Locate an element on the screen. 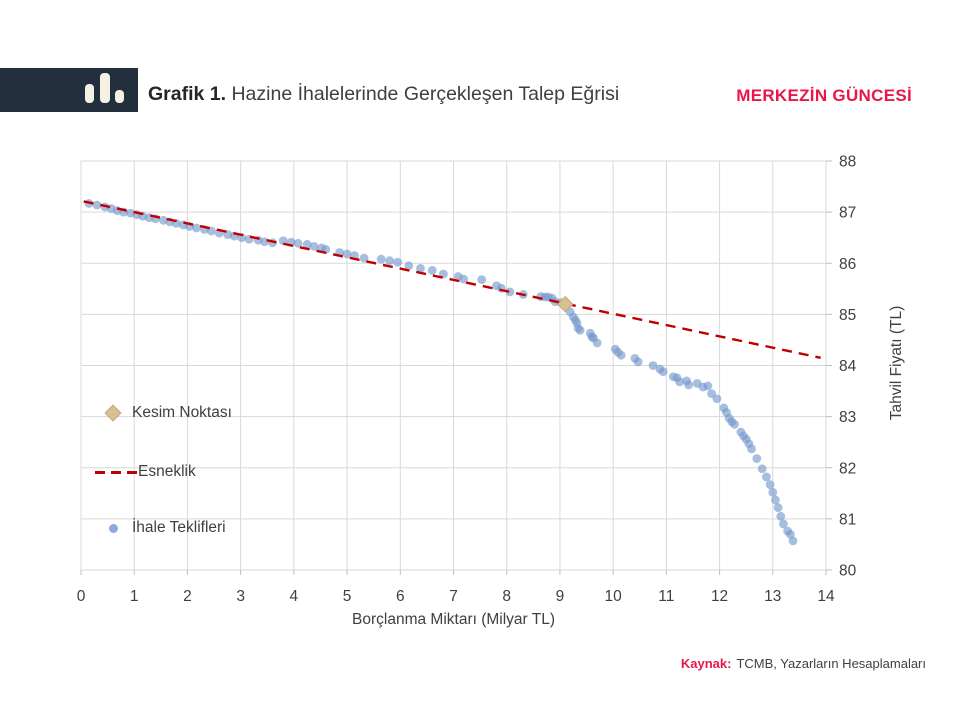  legend-item-esneklik: Esneklik is located at coordinates (145, 472).